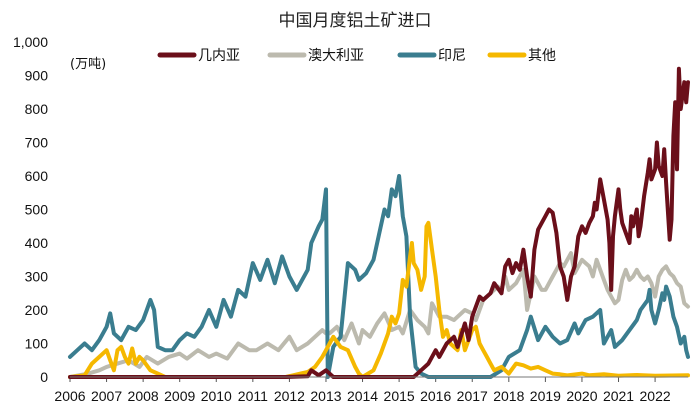  I want to click on legend-label-2: 印尼, so click(452, 56).